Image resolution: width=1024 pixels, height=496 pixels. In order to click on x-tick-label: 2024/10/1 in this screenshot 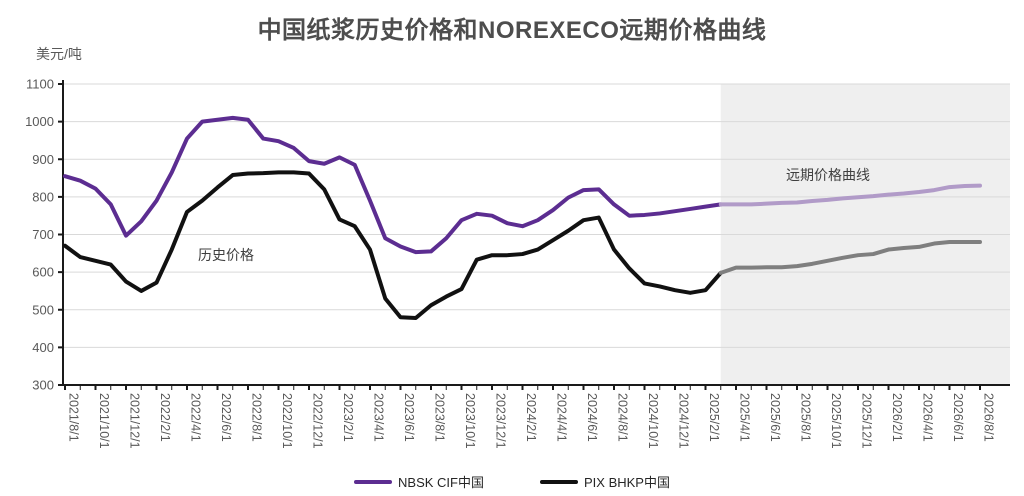, I will do `click(653, 421)`.